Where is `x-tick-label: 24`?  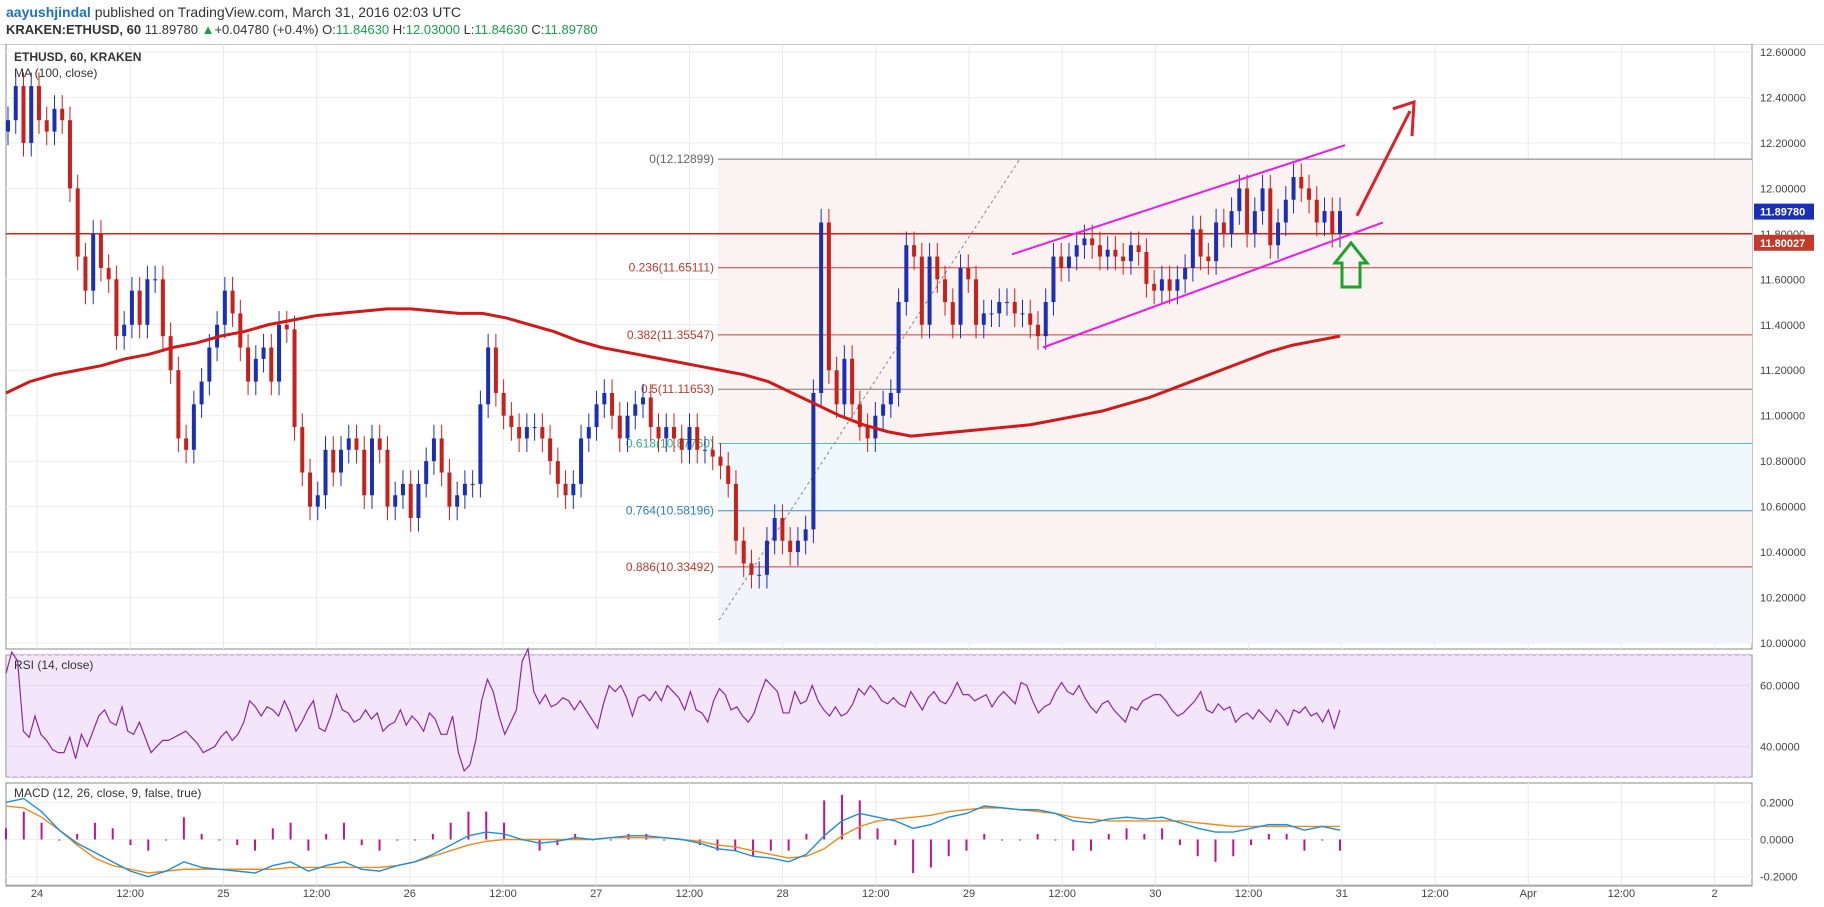
x-tick-label: 24 is located at coordinates (37, 894).